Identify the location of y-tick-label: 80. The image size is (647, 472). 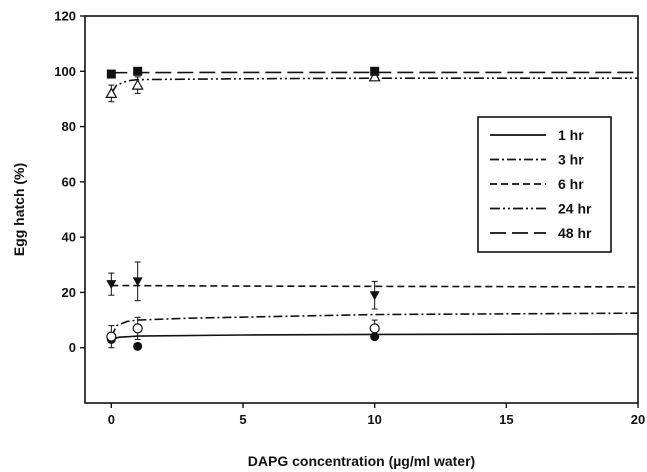
(69, 126).